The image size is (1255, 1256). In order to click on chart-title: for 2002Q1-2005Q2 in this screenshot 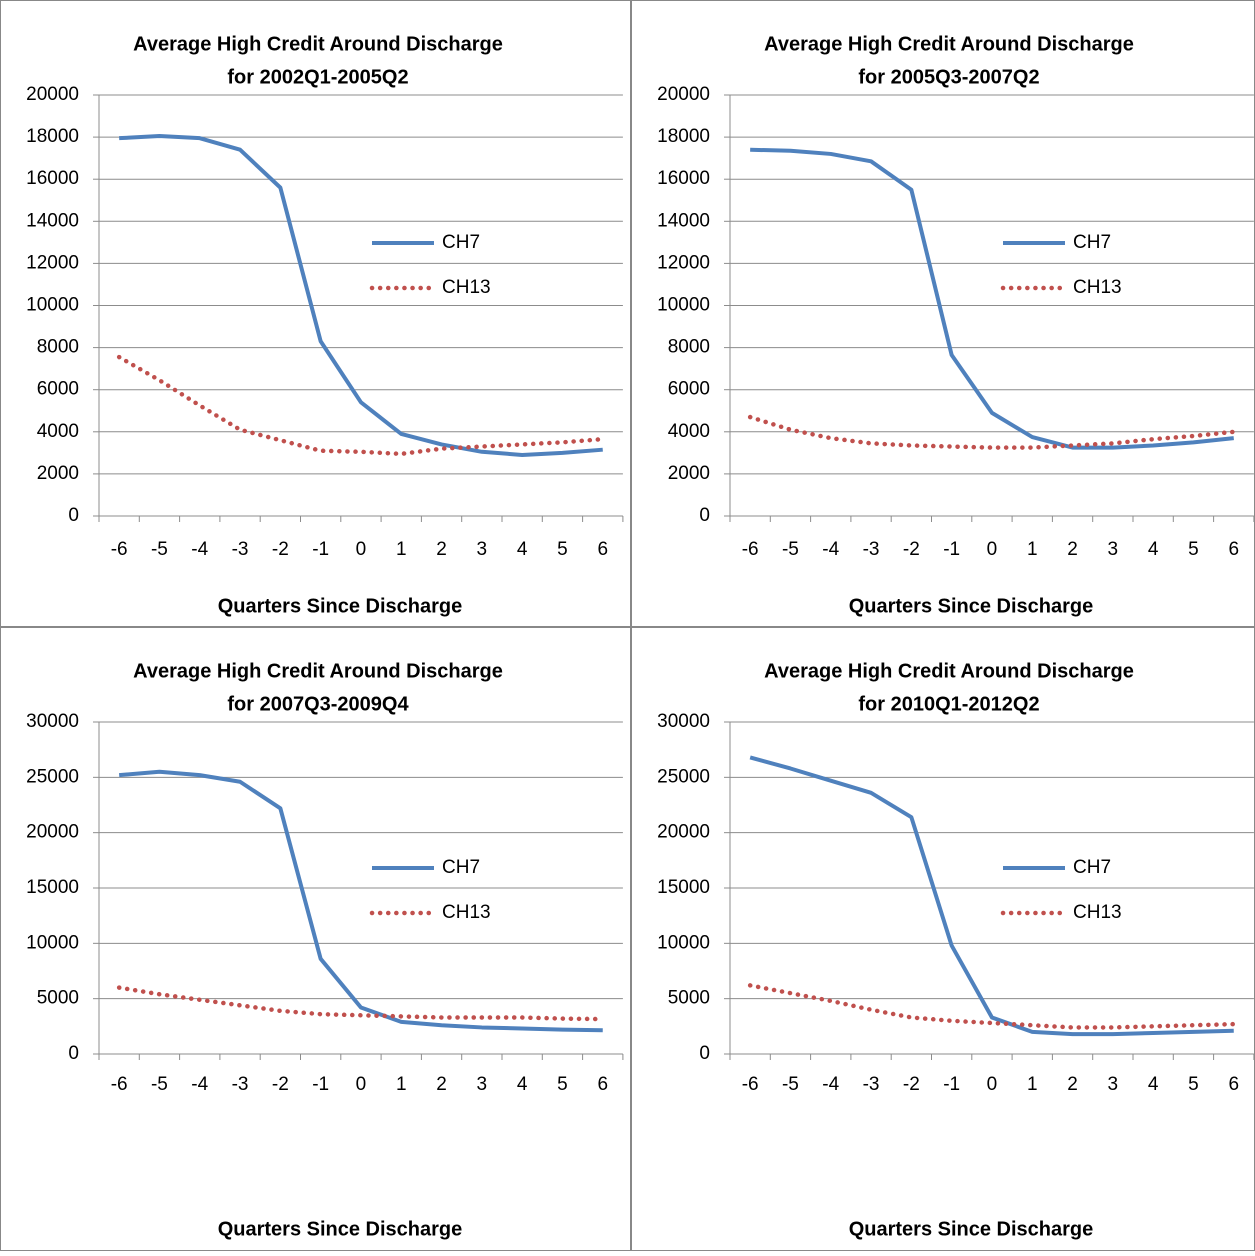, I will do `click(317, 77)`.